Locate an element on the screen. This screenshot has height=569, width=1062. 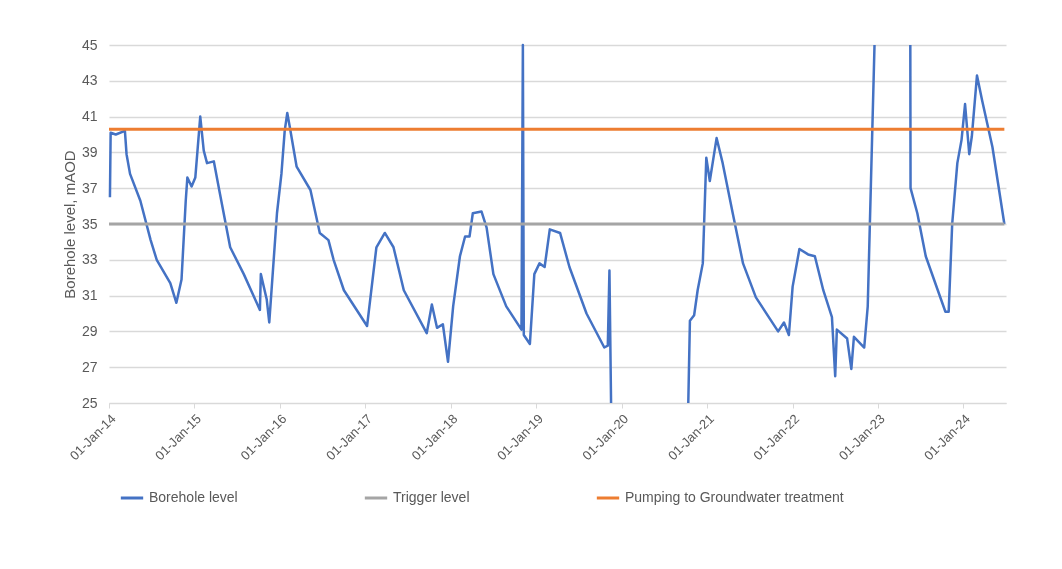
y-tick-label: 43 is located at coordinates (89, 80).